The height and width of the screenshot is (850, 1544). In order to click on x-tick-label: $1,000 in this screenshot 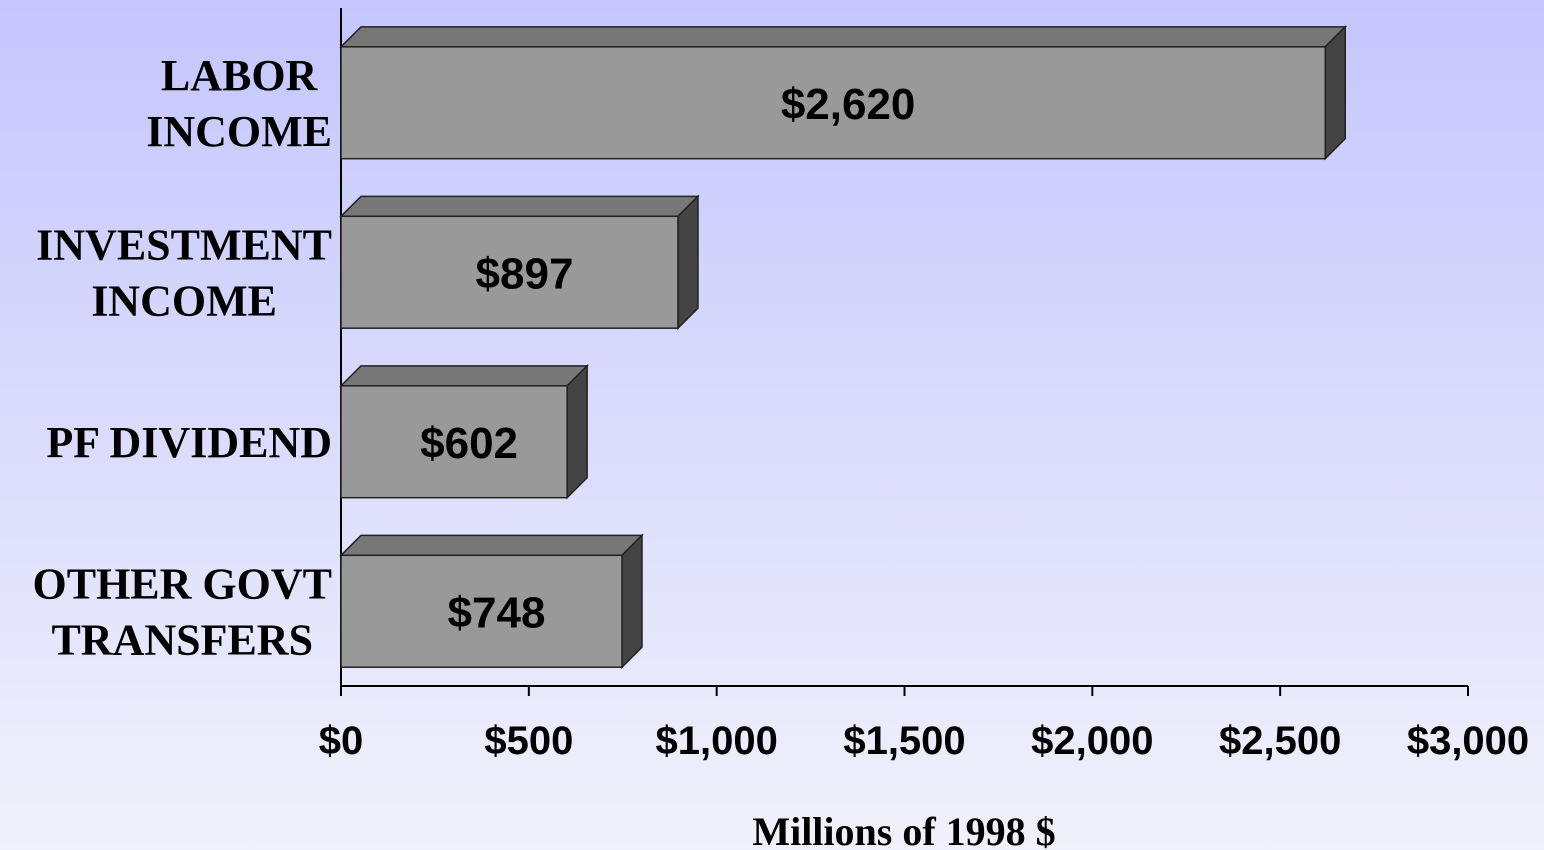, I will do `click(716, 741)`.